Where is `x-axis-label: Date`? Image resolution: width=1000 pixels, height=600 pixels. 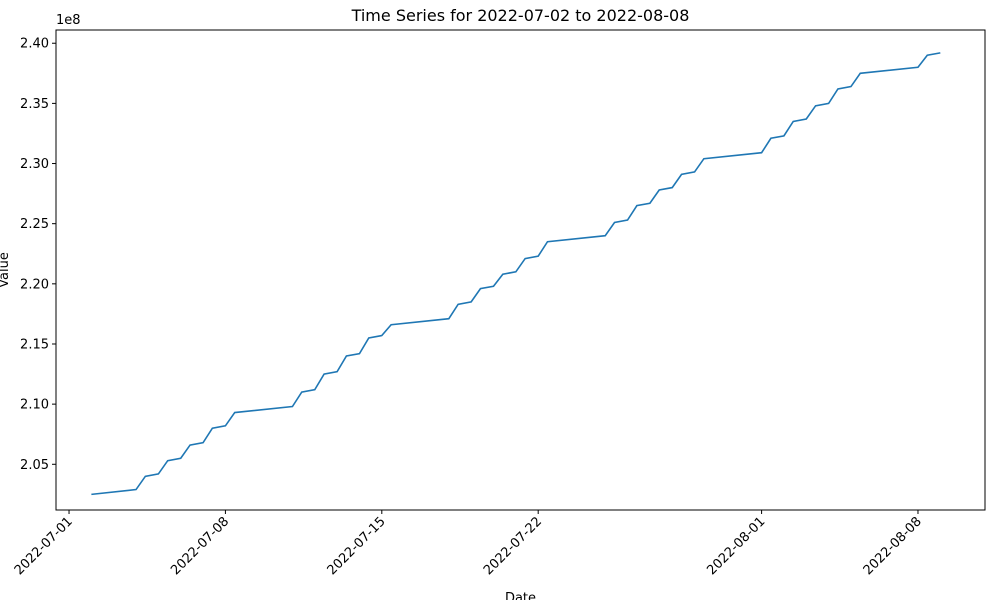 x-axis-label: Date is located at coordinates (520, 595).